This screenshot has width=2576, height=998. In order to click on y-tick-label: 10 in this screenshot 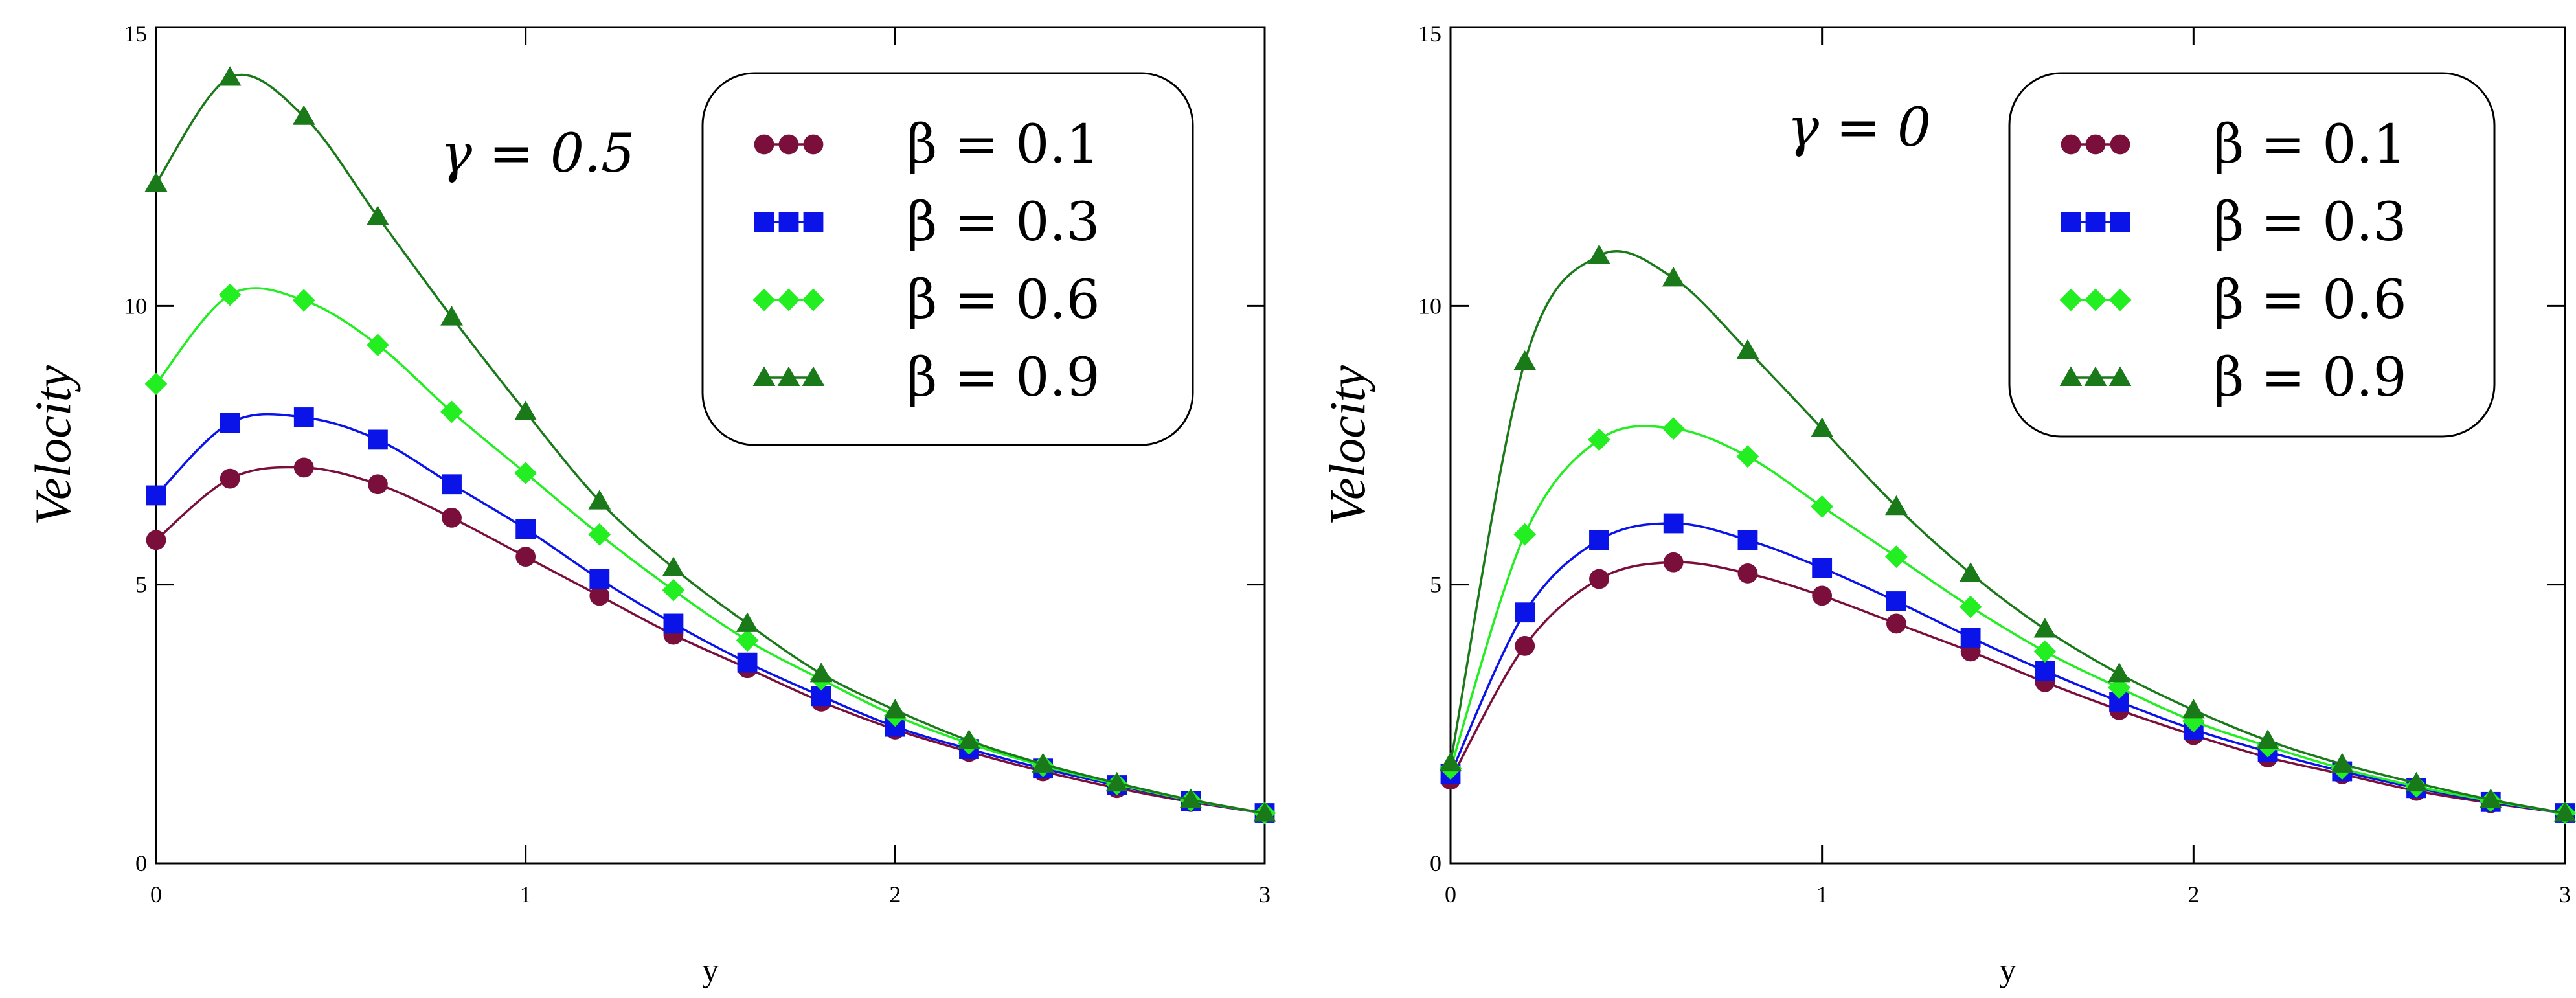, I will do `click(135, 306)`.